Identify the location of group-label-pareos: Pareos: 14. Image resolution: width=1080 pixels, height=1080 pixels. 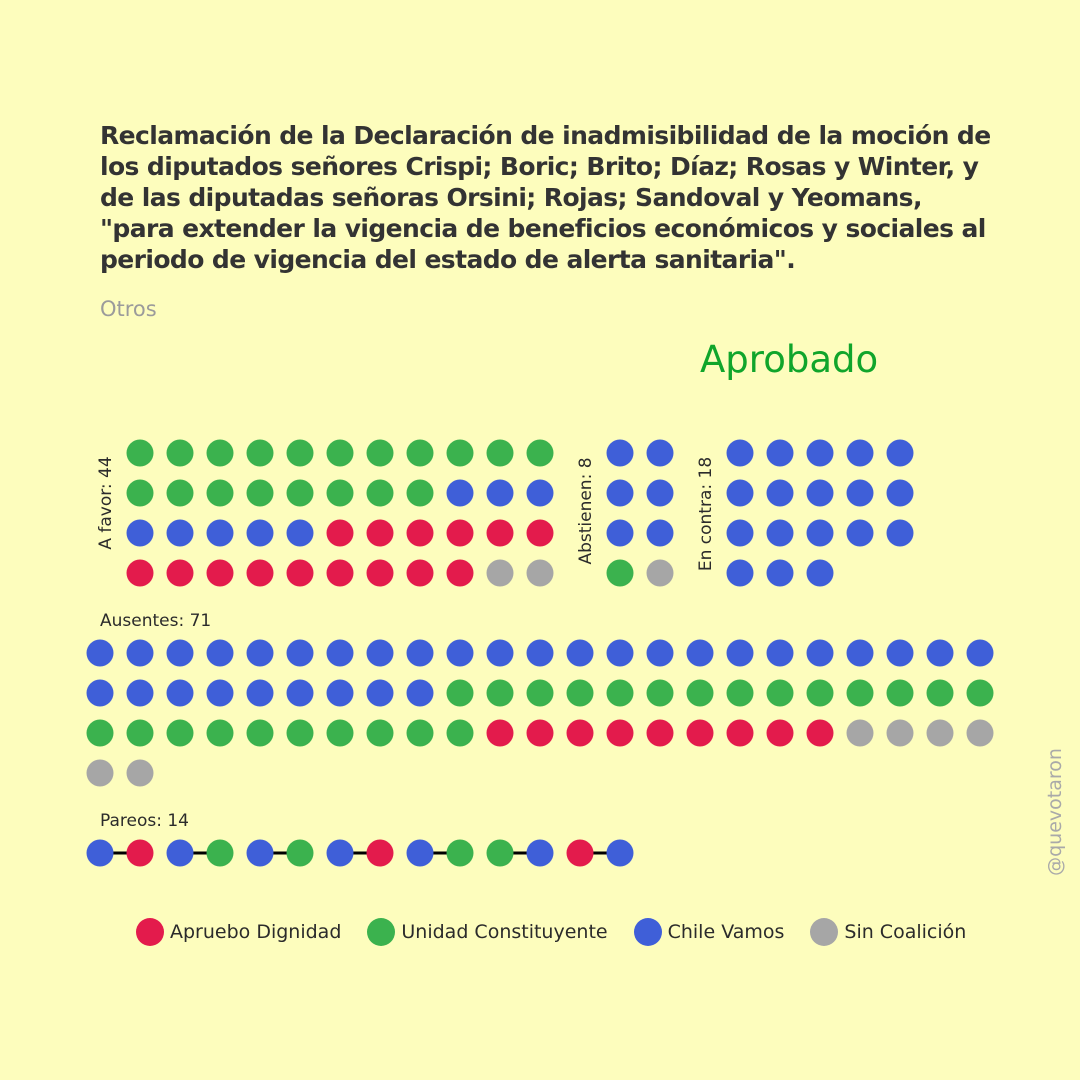
(144, 821).